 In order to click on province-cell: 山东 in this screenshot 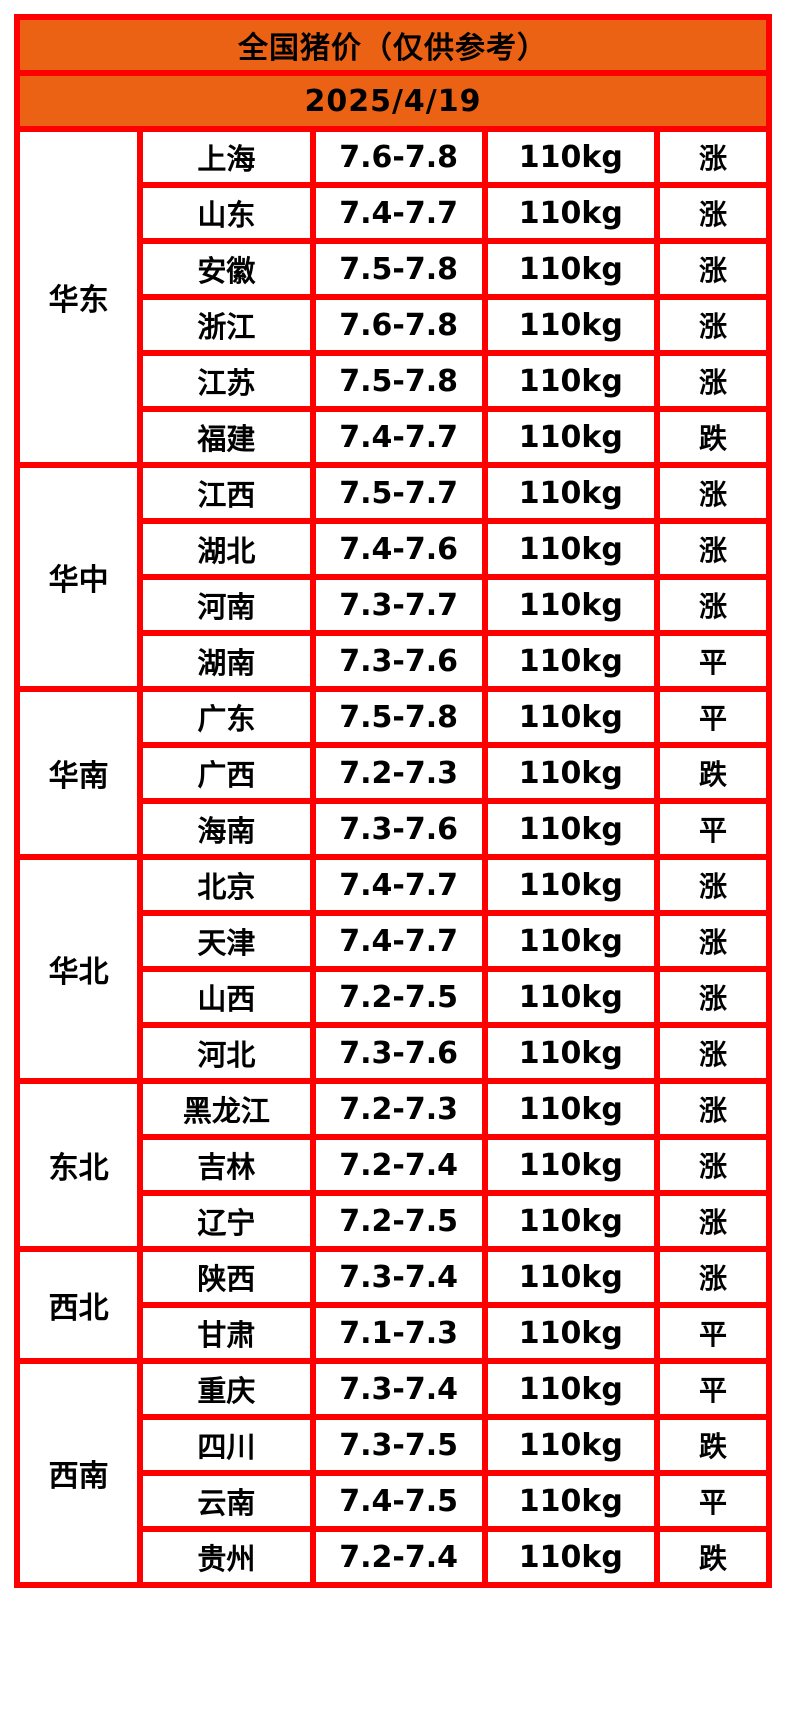, I will do `click(226, 213)`.